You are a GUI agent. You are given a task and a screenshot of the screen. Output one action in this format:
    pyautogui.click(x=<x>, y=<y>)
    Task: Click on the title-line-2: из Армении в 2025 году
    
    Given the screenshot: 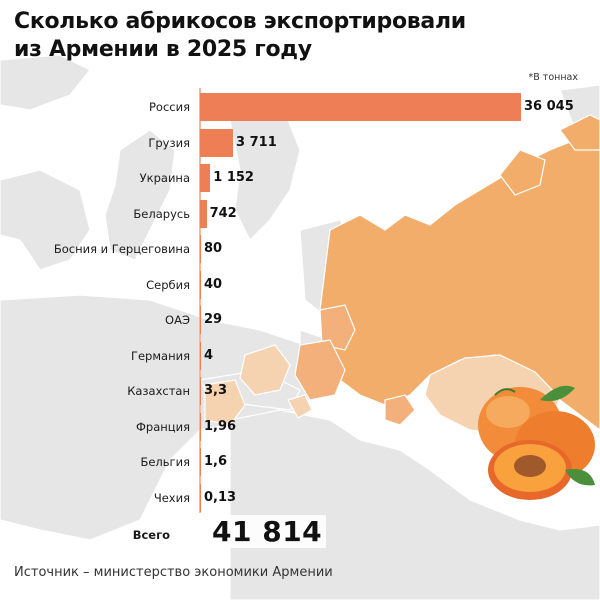 What is the action you would take?
    pyautogui.click(x=163, y=49)
    